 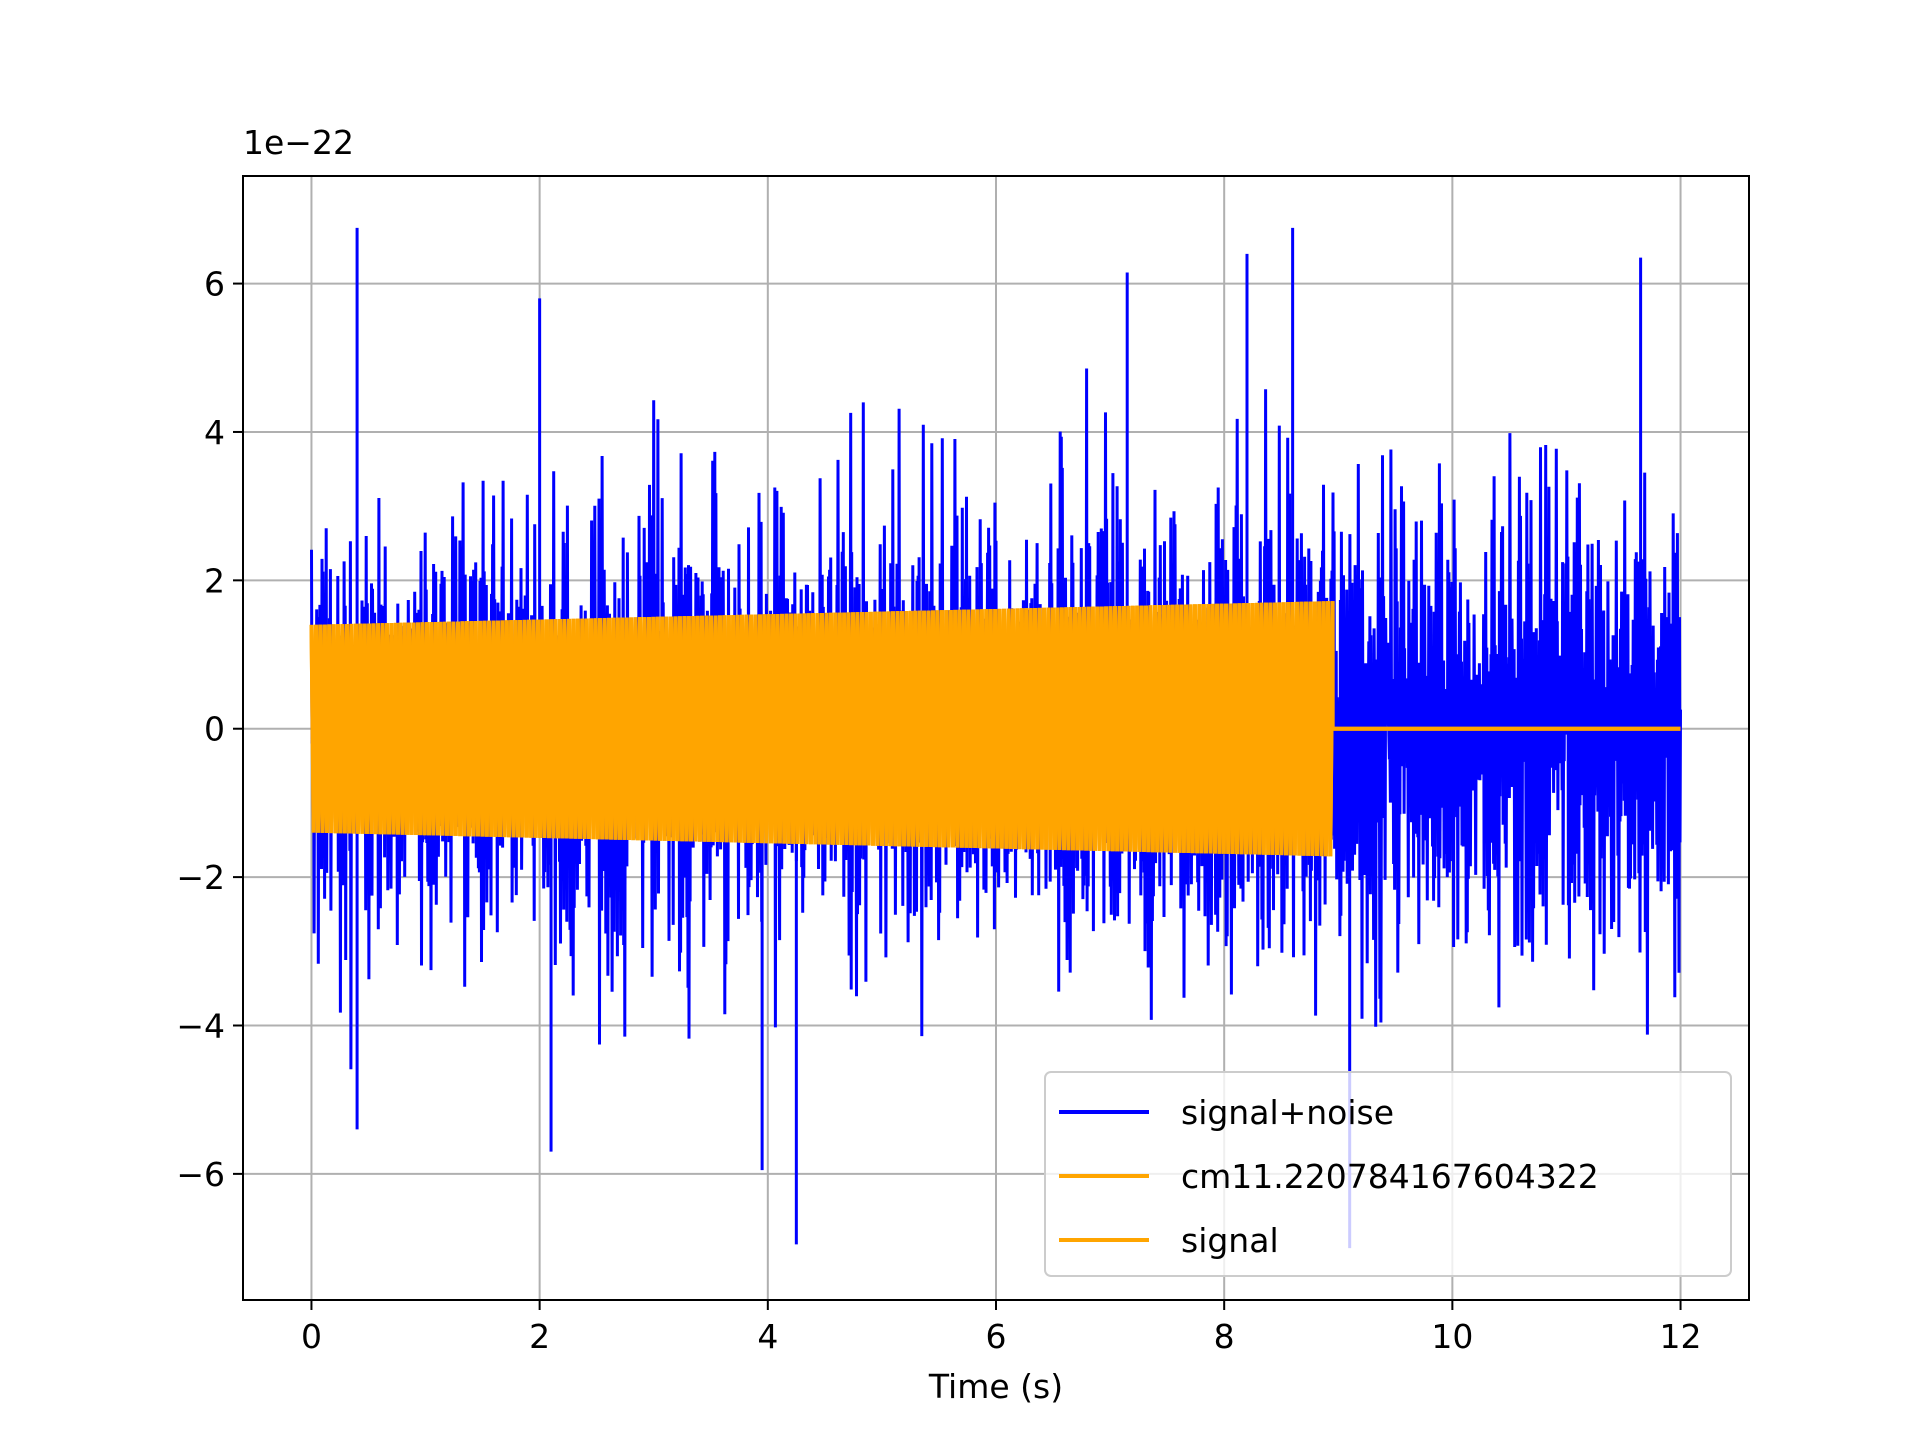 I want to click on legend-box, so click(x=1388, y=1174).